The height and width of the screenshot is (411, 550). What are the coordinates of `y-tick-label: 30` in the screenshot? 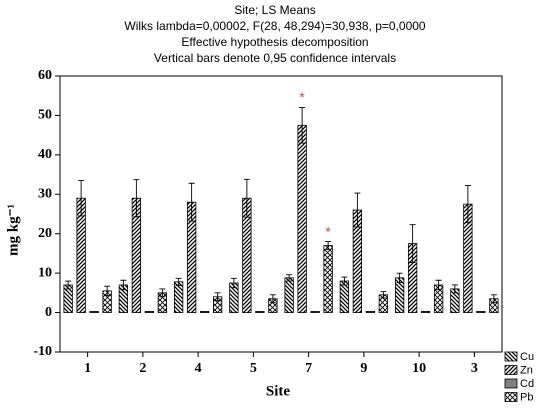 It's located at (45, 194).